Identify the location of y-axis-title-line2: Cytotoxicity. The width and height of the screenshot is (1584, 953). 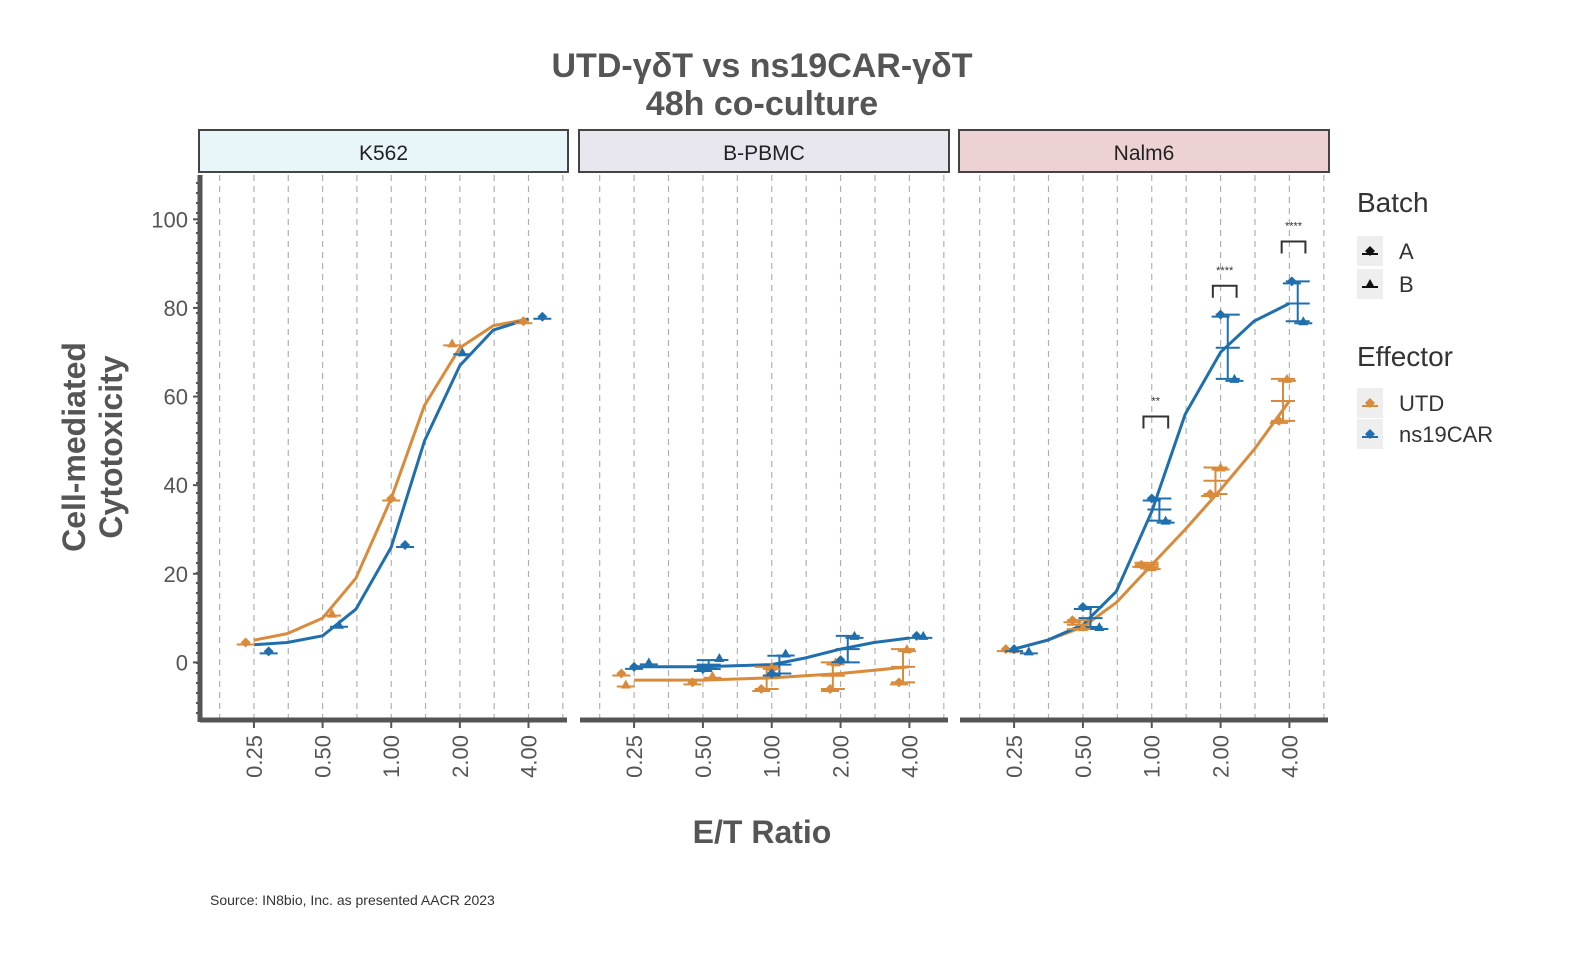
(111, 446).